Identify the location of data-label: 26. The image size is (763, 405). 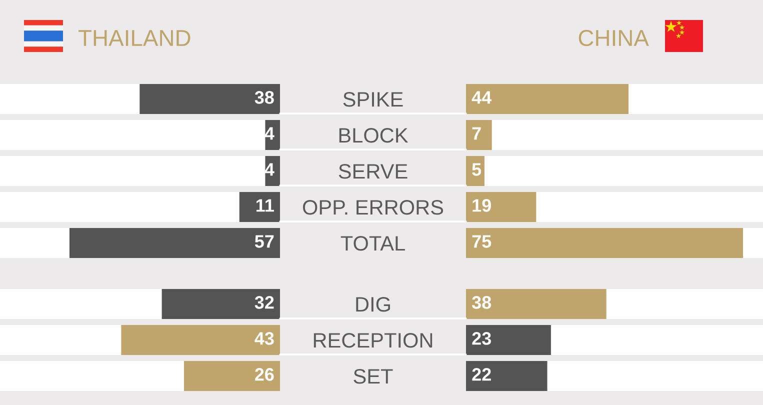
(264, 374).